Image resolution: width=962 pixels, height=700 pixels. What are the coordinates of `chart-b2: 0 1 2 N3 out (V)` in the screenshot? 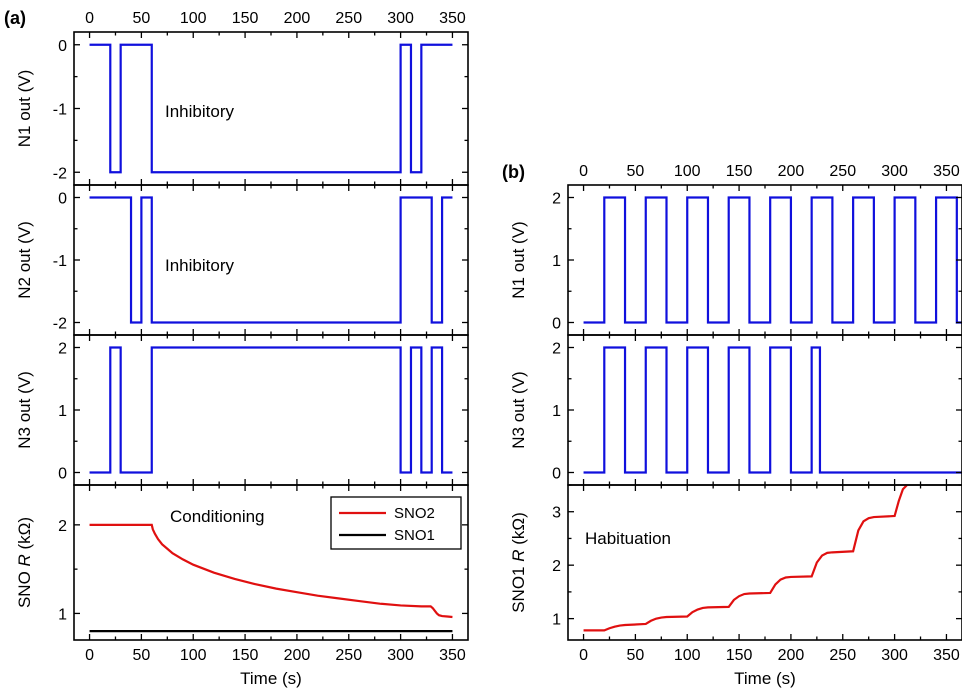 It's located at (735, 410).